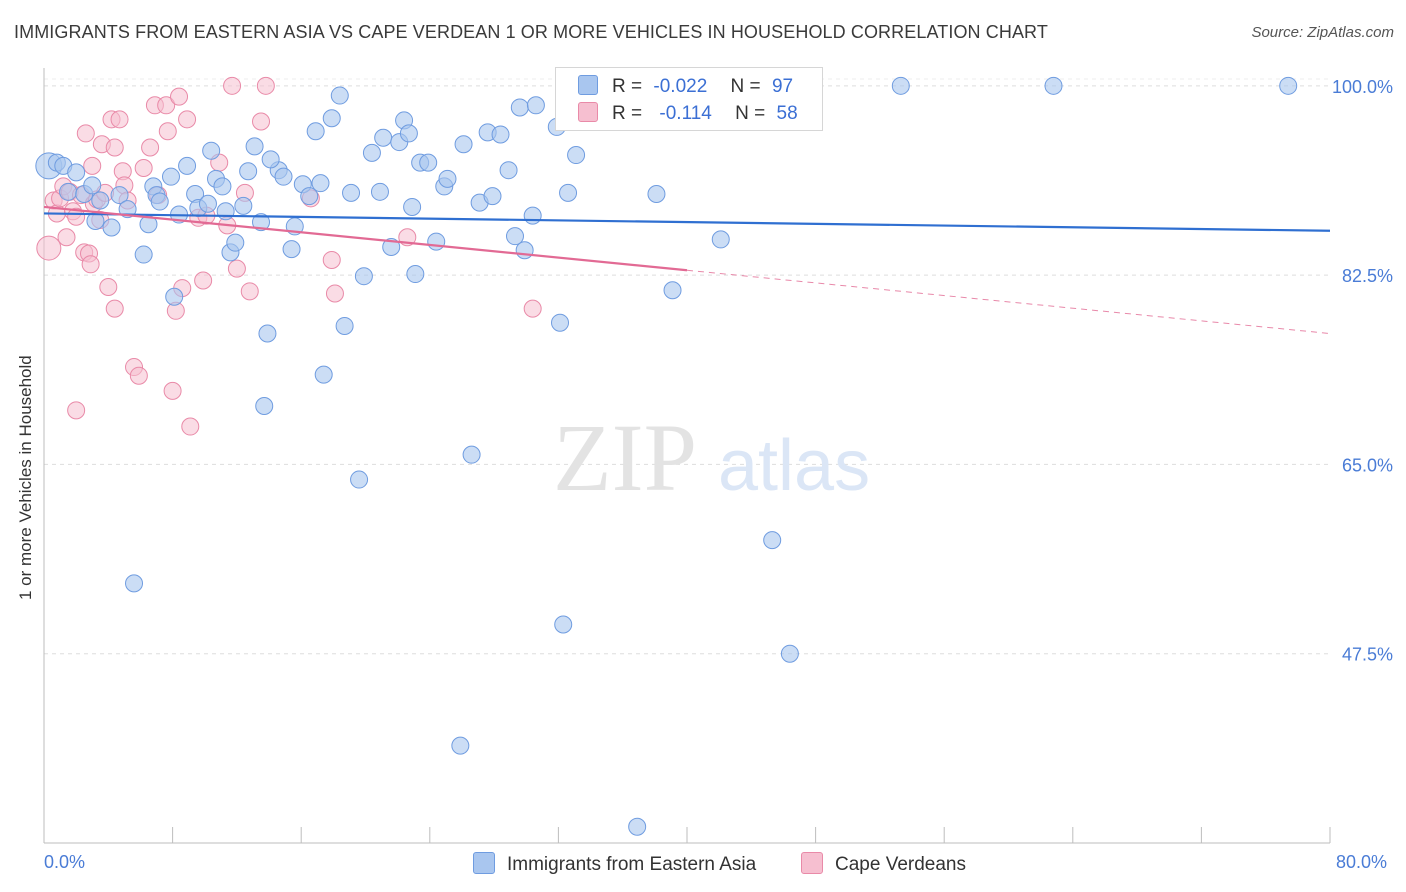 Image resolution: width=1406 pixels, height=892 pixels. What do you see at coordinates (588, 112) in the screenshot?
I see `legend-swatch-pink` at bounding box center [588, 112].